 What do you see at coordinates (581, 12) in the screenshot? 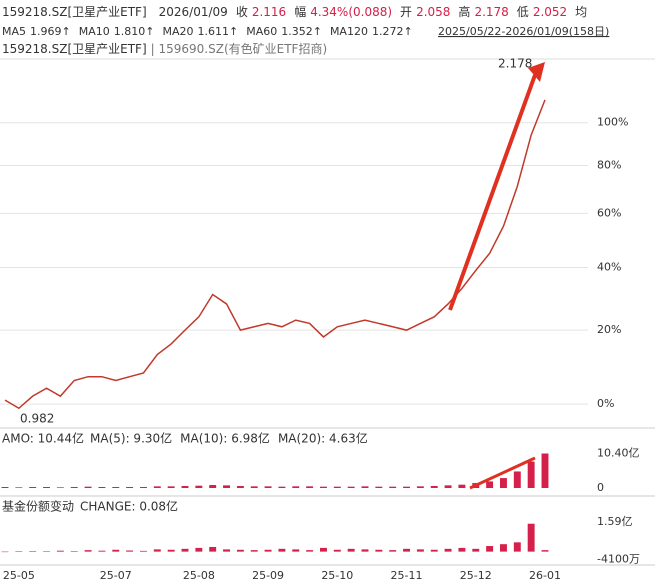
I see `label: 均` at bounding box center [581, 12].